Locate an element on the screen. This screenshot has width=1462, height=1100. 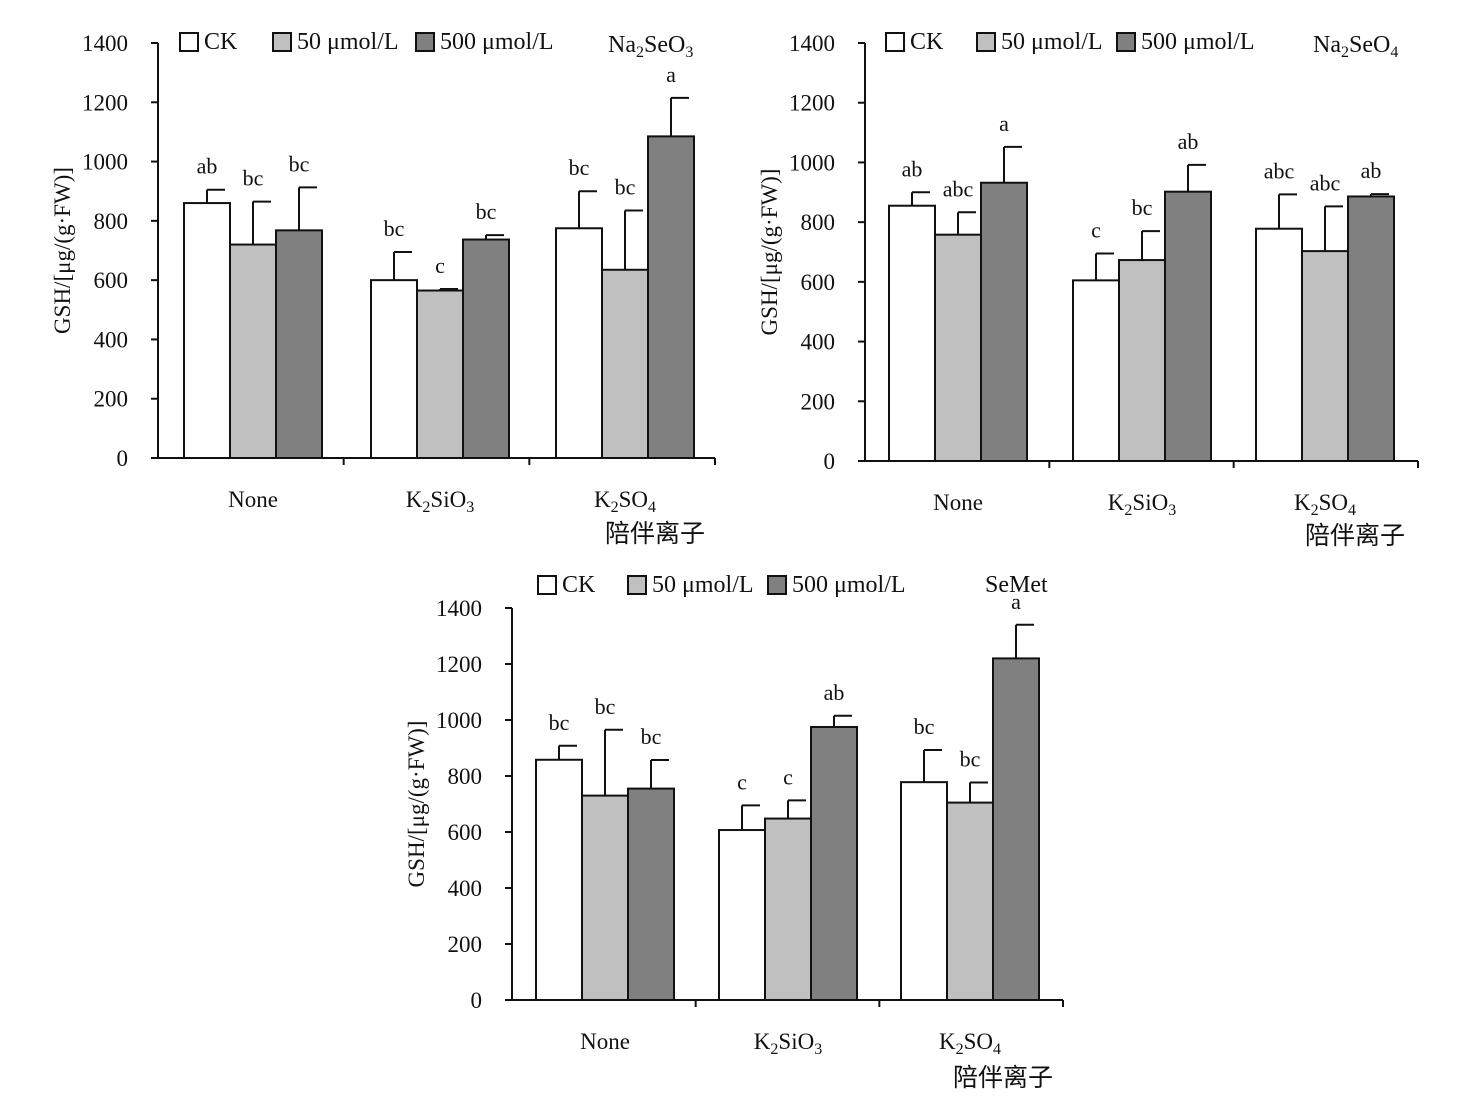
chart-title: SeMet is located at coordinates (1016, 585).